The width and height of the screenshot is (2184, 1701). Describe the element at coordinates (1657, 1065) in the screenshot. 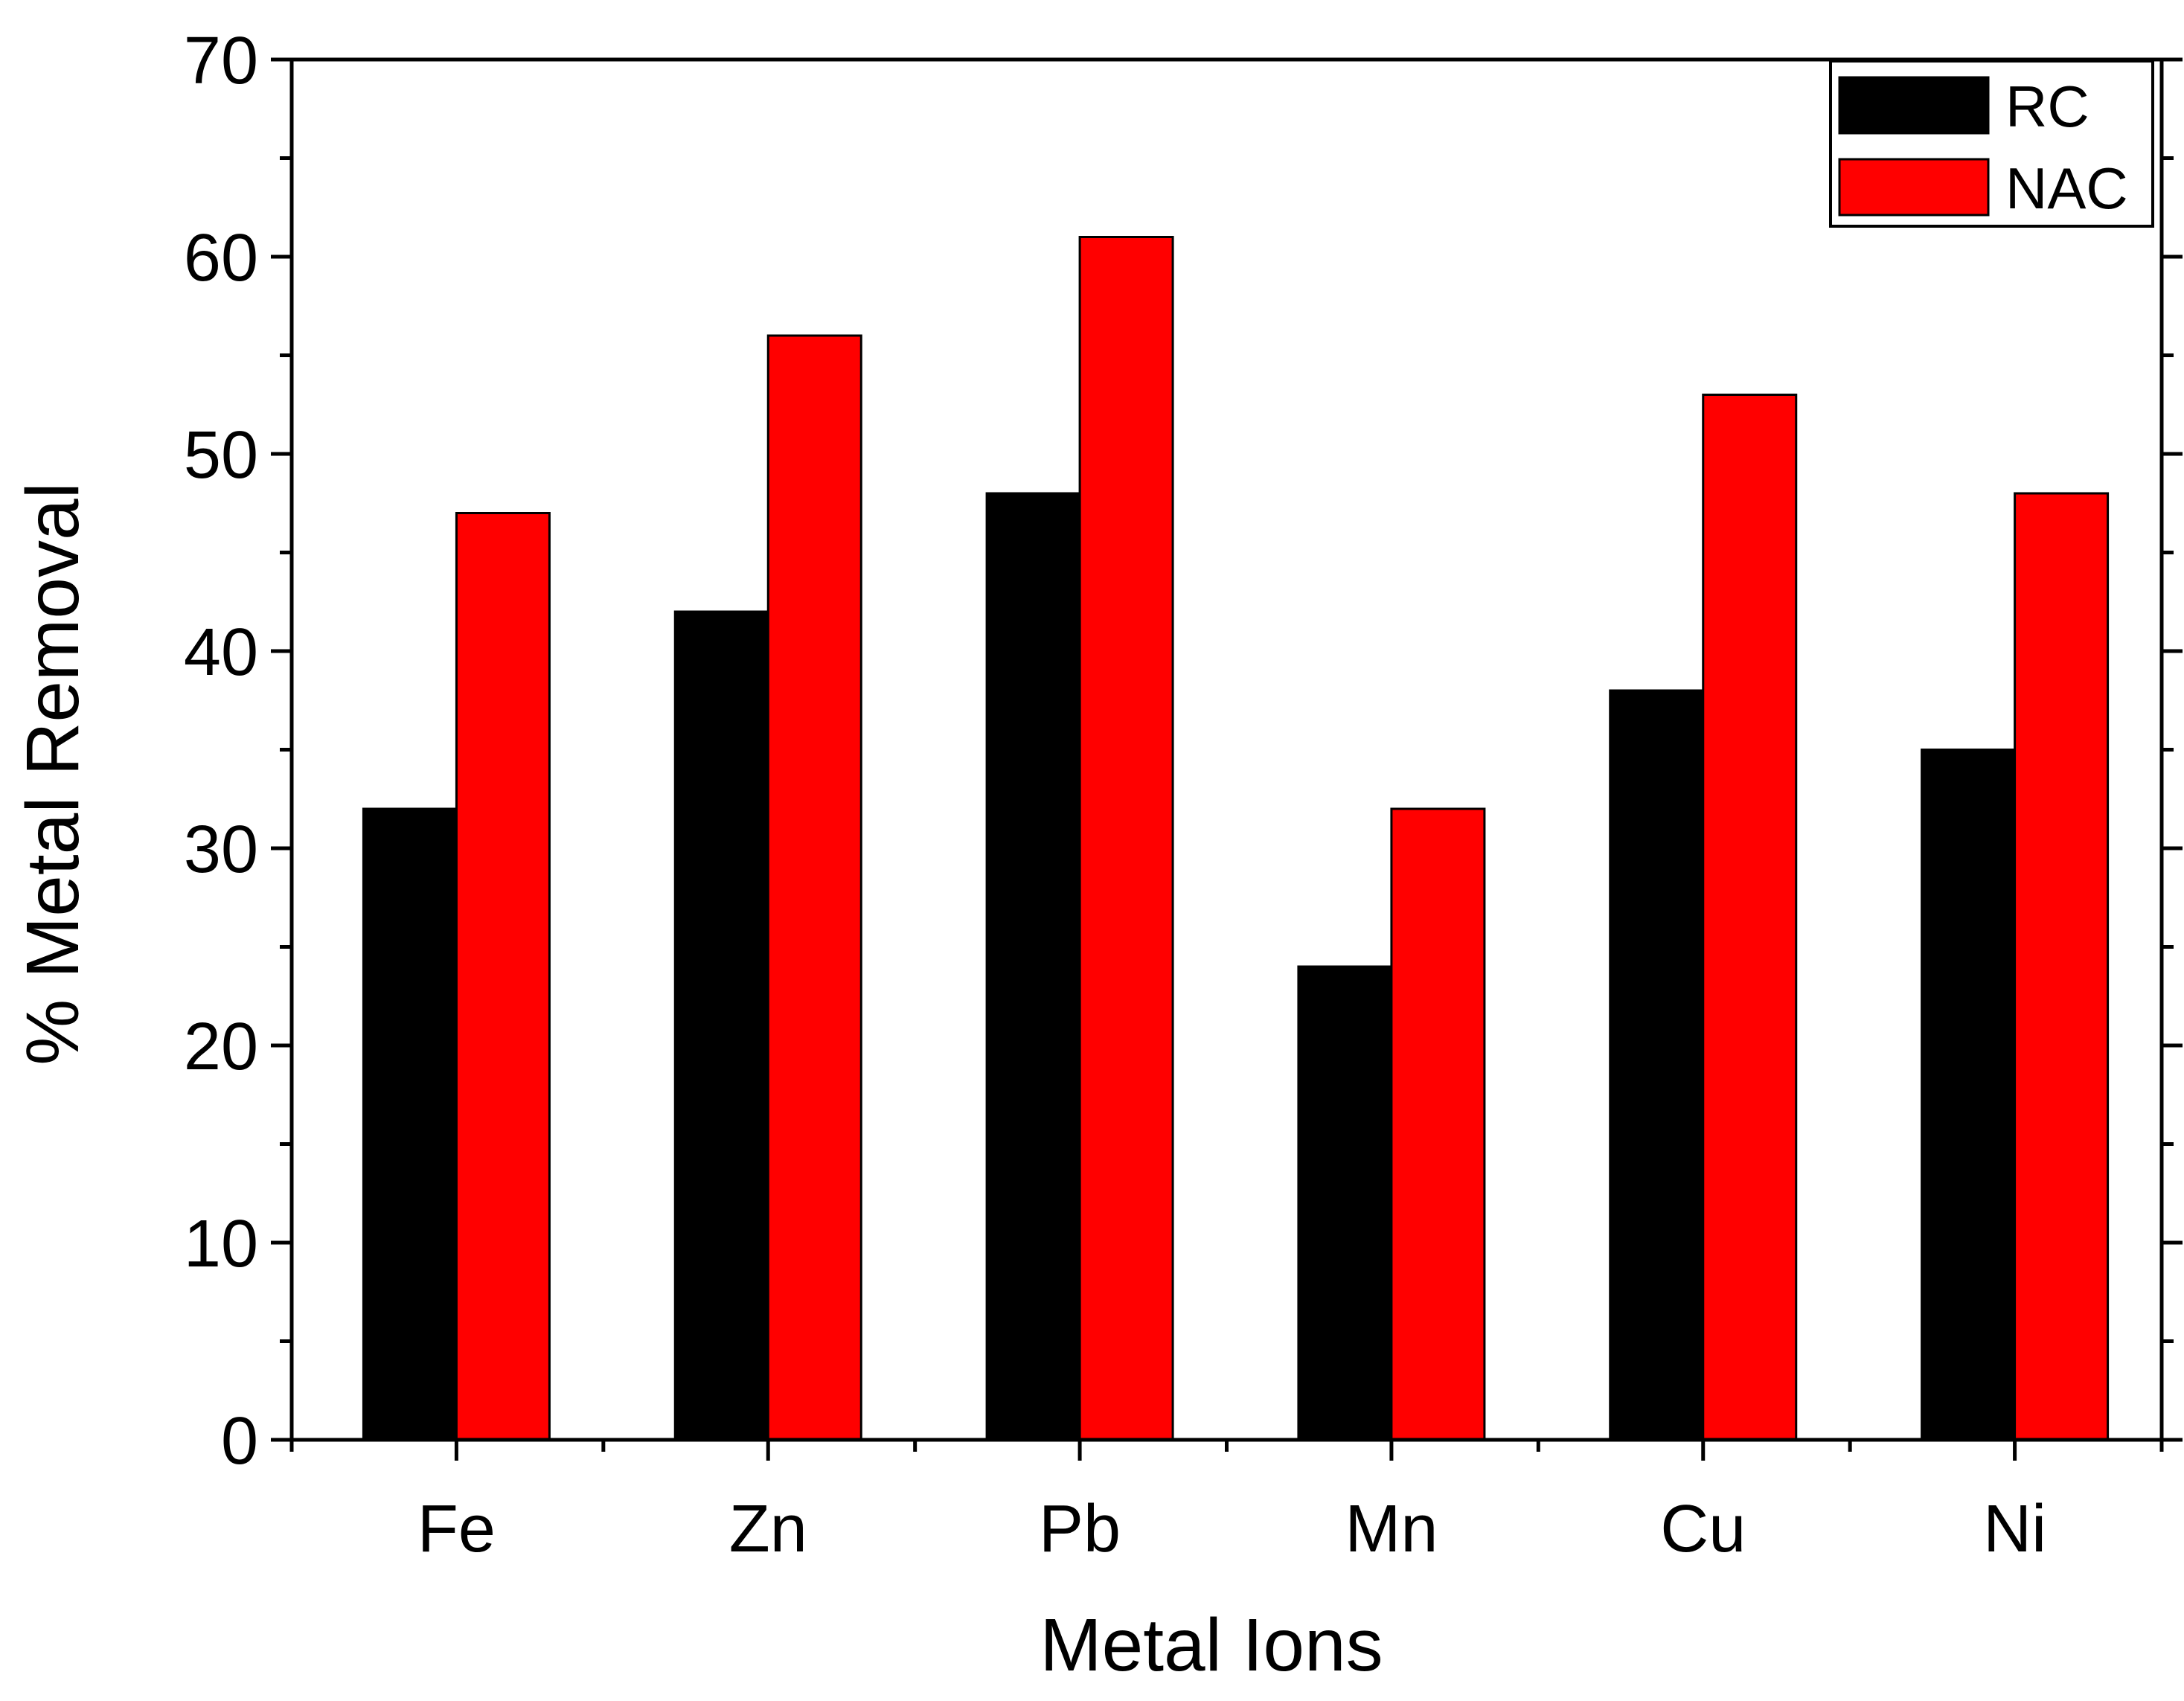

I see `bar-rc-cu` at that location.